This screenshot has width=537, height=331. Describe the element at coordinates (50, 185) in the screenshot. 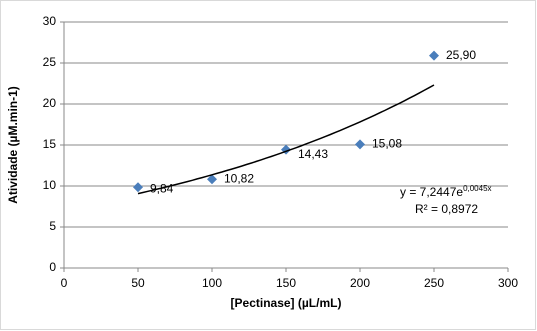

I see `y-tick-label: 10` at that location.